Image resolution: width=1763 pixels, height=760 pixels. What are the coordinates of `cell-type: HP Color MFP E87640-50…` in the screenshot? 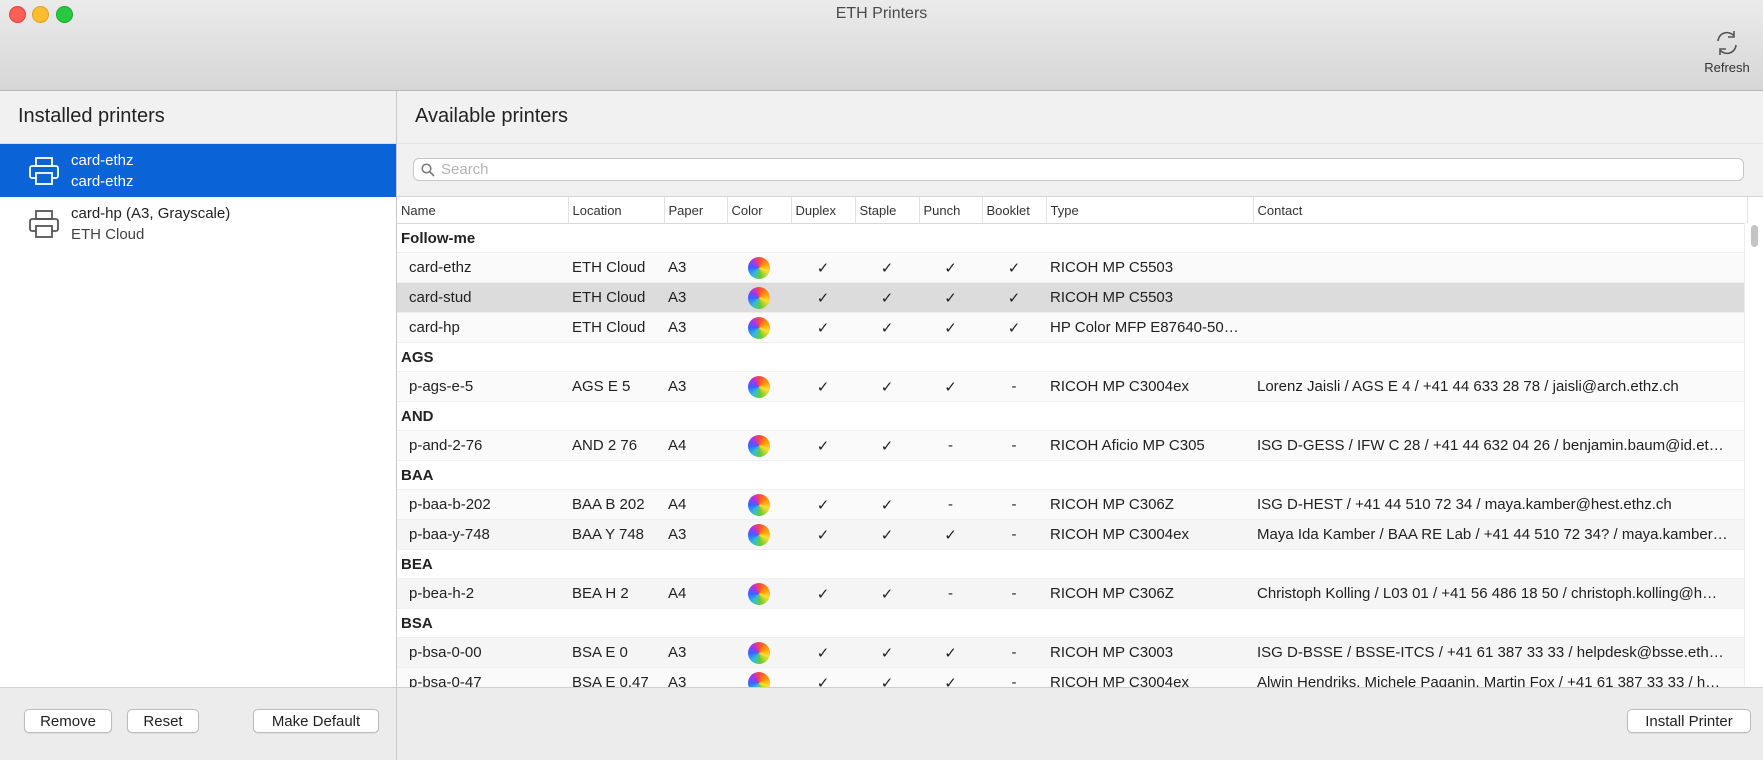 It's located at (1149, 327).